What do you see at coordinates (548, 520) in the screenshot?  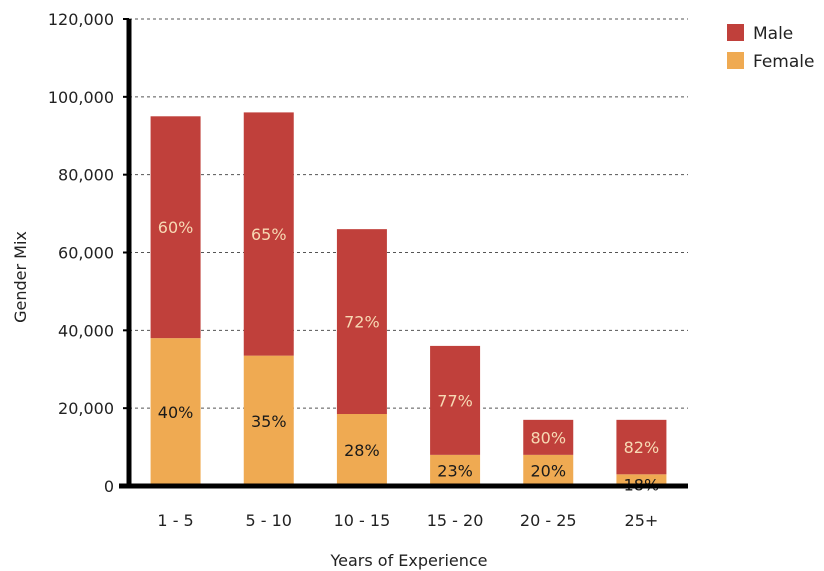 I see `x-tick-label: 20 - 25` at bounding box center [548, 520].